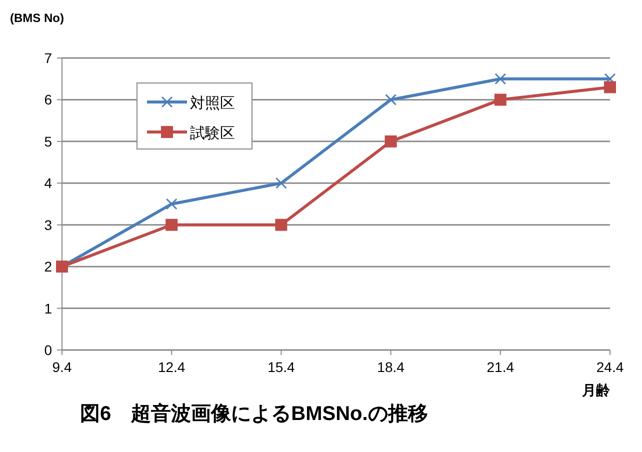  I want to click on y-tick-label: 4, so click(48, 183).